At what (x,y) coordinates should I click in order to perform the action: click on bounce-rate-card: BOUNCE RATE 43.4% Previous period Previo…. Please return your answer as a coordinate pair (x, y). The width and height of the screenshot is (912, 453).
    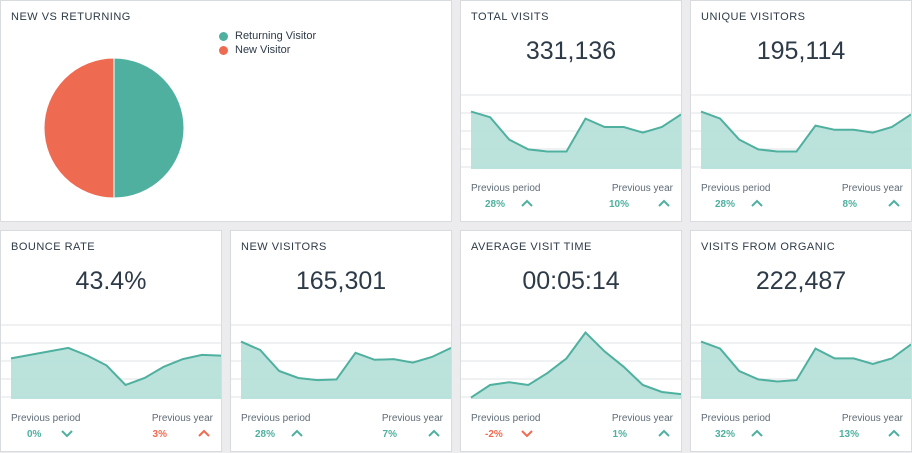
    Looking at the image, I should click on (111, 341).